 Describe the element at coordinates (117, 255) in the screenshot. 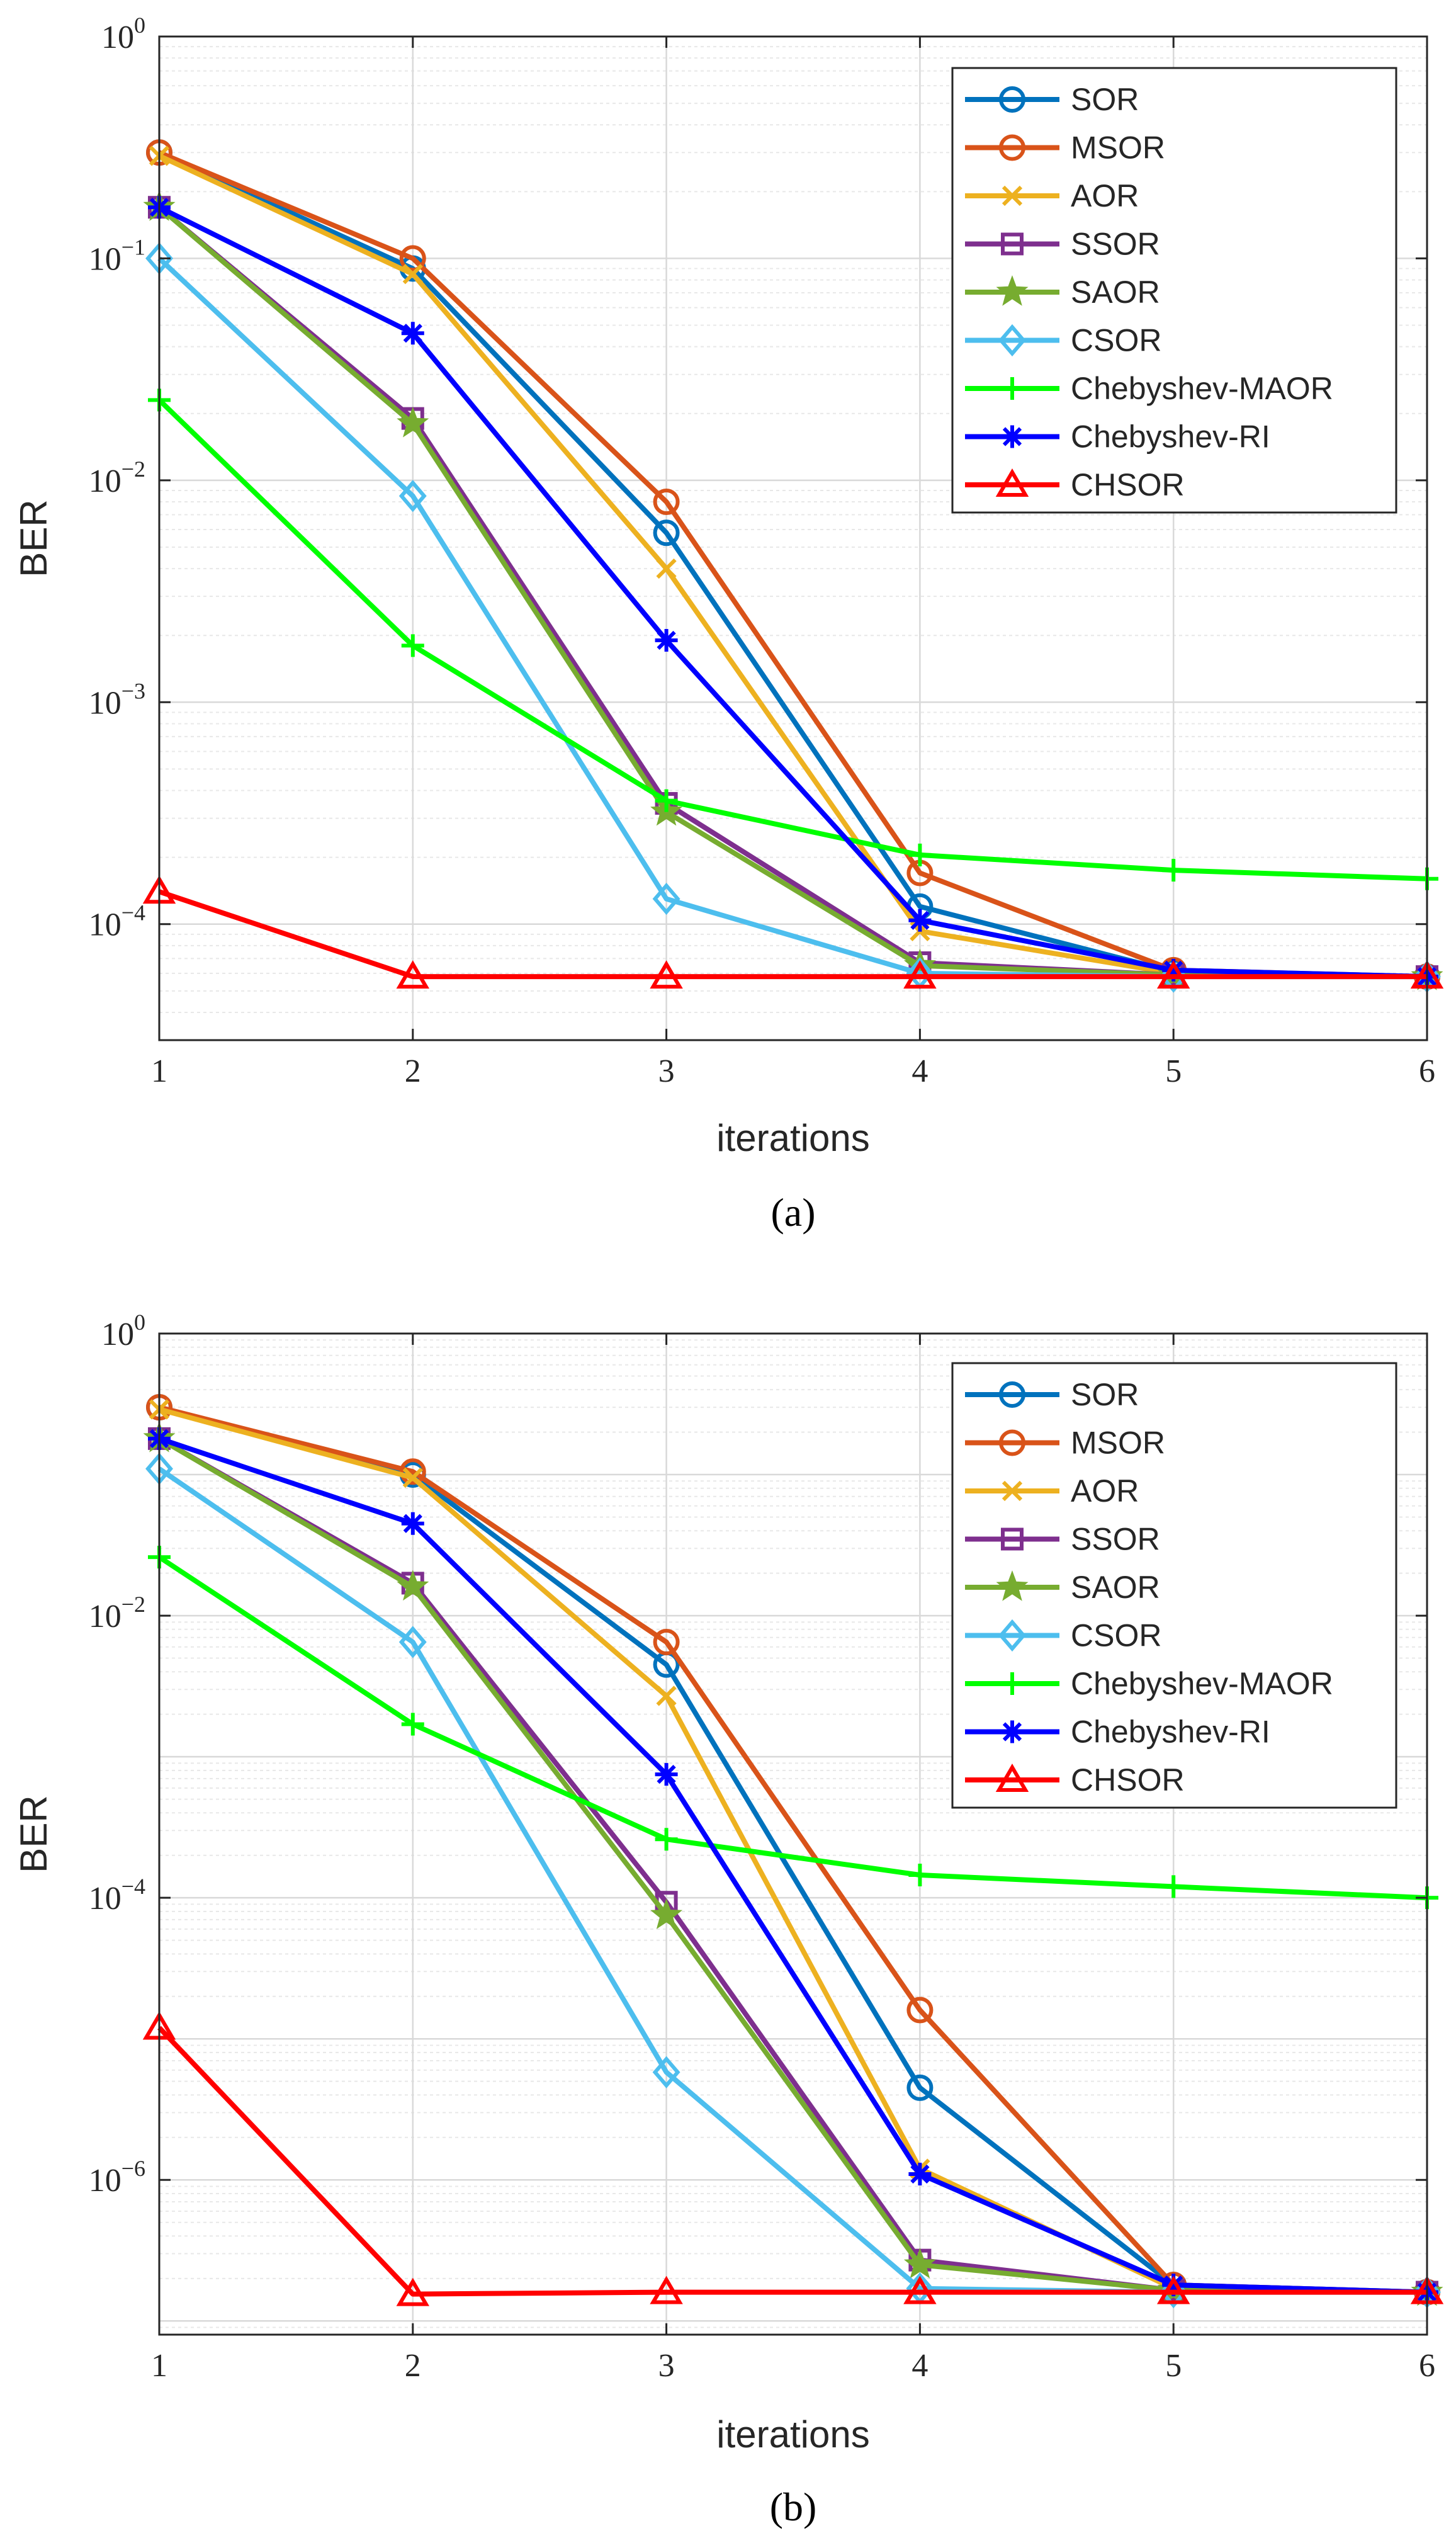

I see `y-tick-label: 10⁻¹` at that location.